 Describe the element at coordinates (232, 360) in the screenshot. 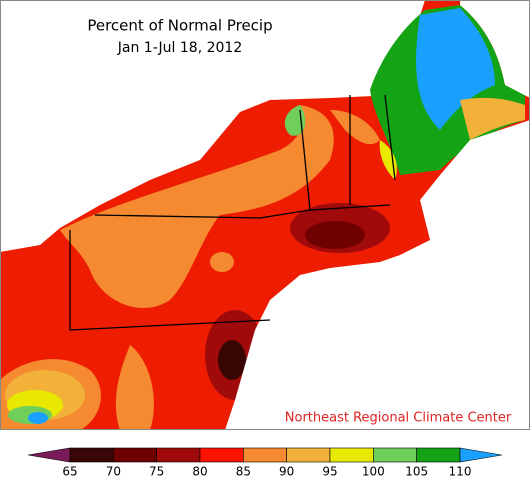

I see `zone-darkest` at that location.